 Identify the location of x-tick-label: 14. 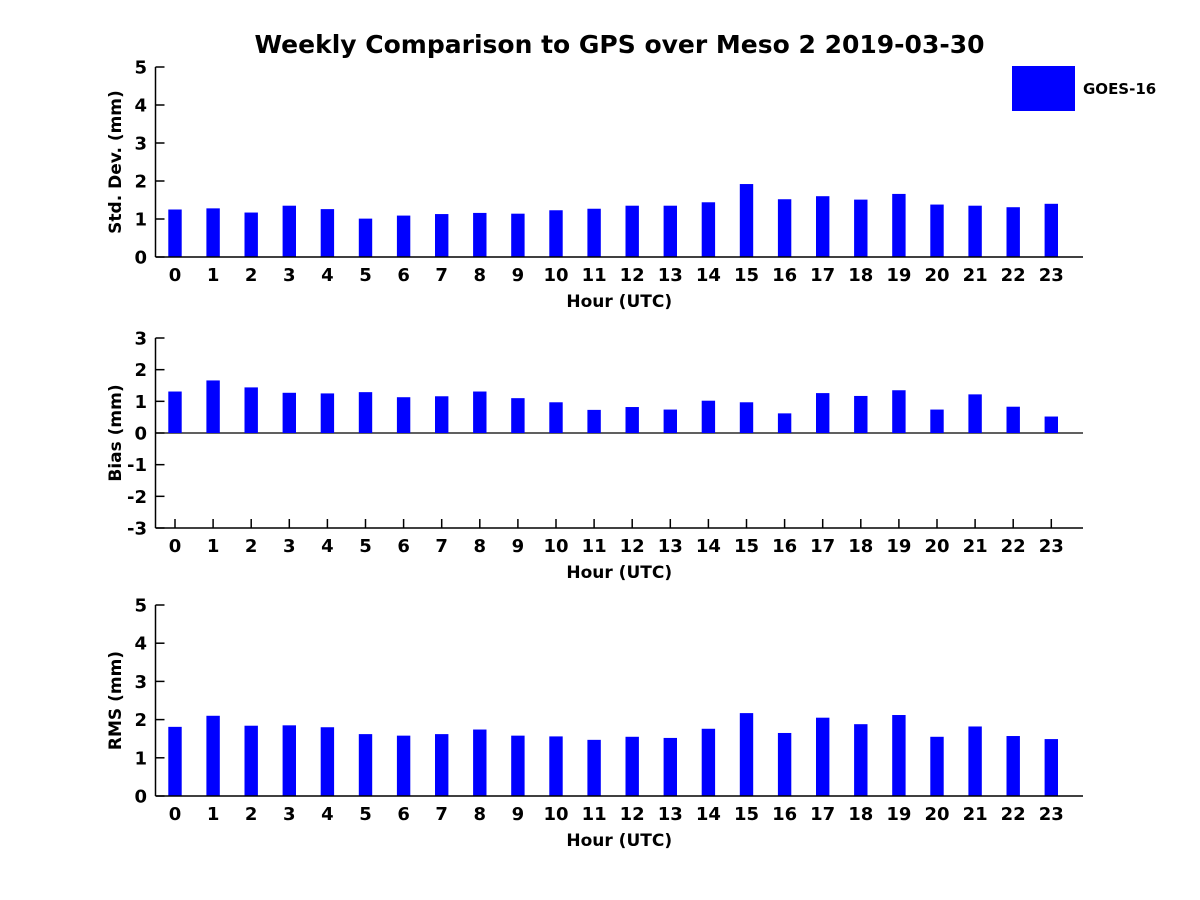
(708, 546).